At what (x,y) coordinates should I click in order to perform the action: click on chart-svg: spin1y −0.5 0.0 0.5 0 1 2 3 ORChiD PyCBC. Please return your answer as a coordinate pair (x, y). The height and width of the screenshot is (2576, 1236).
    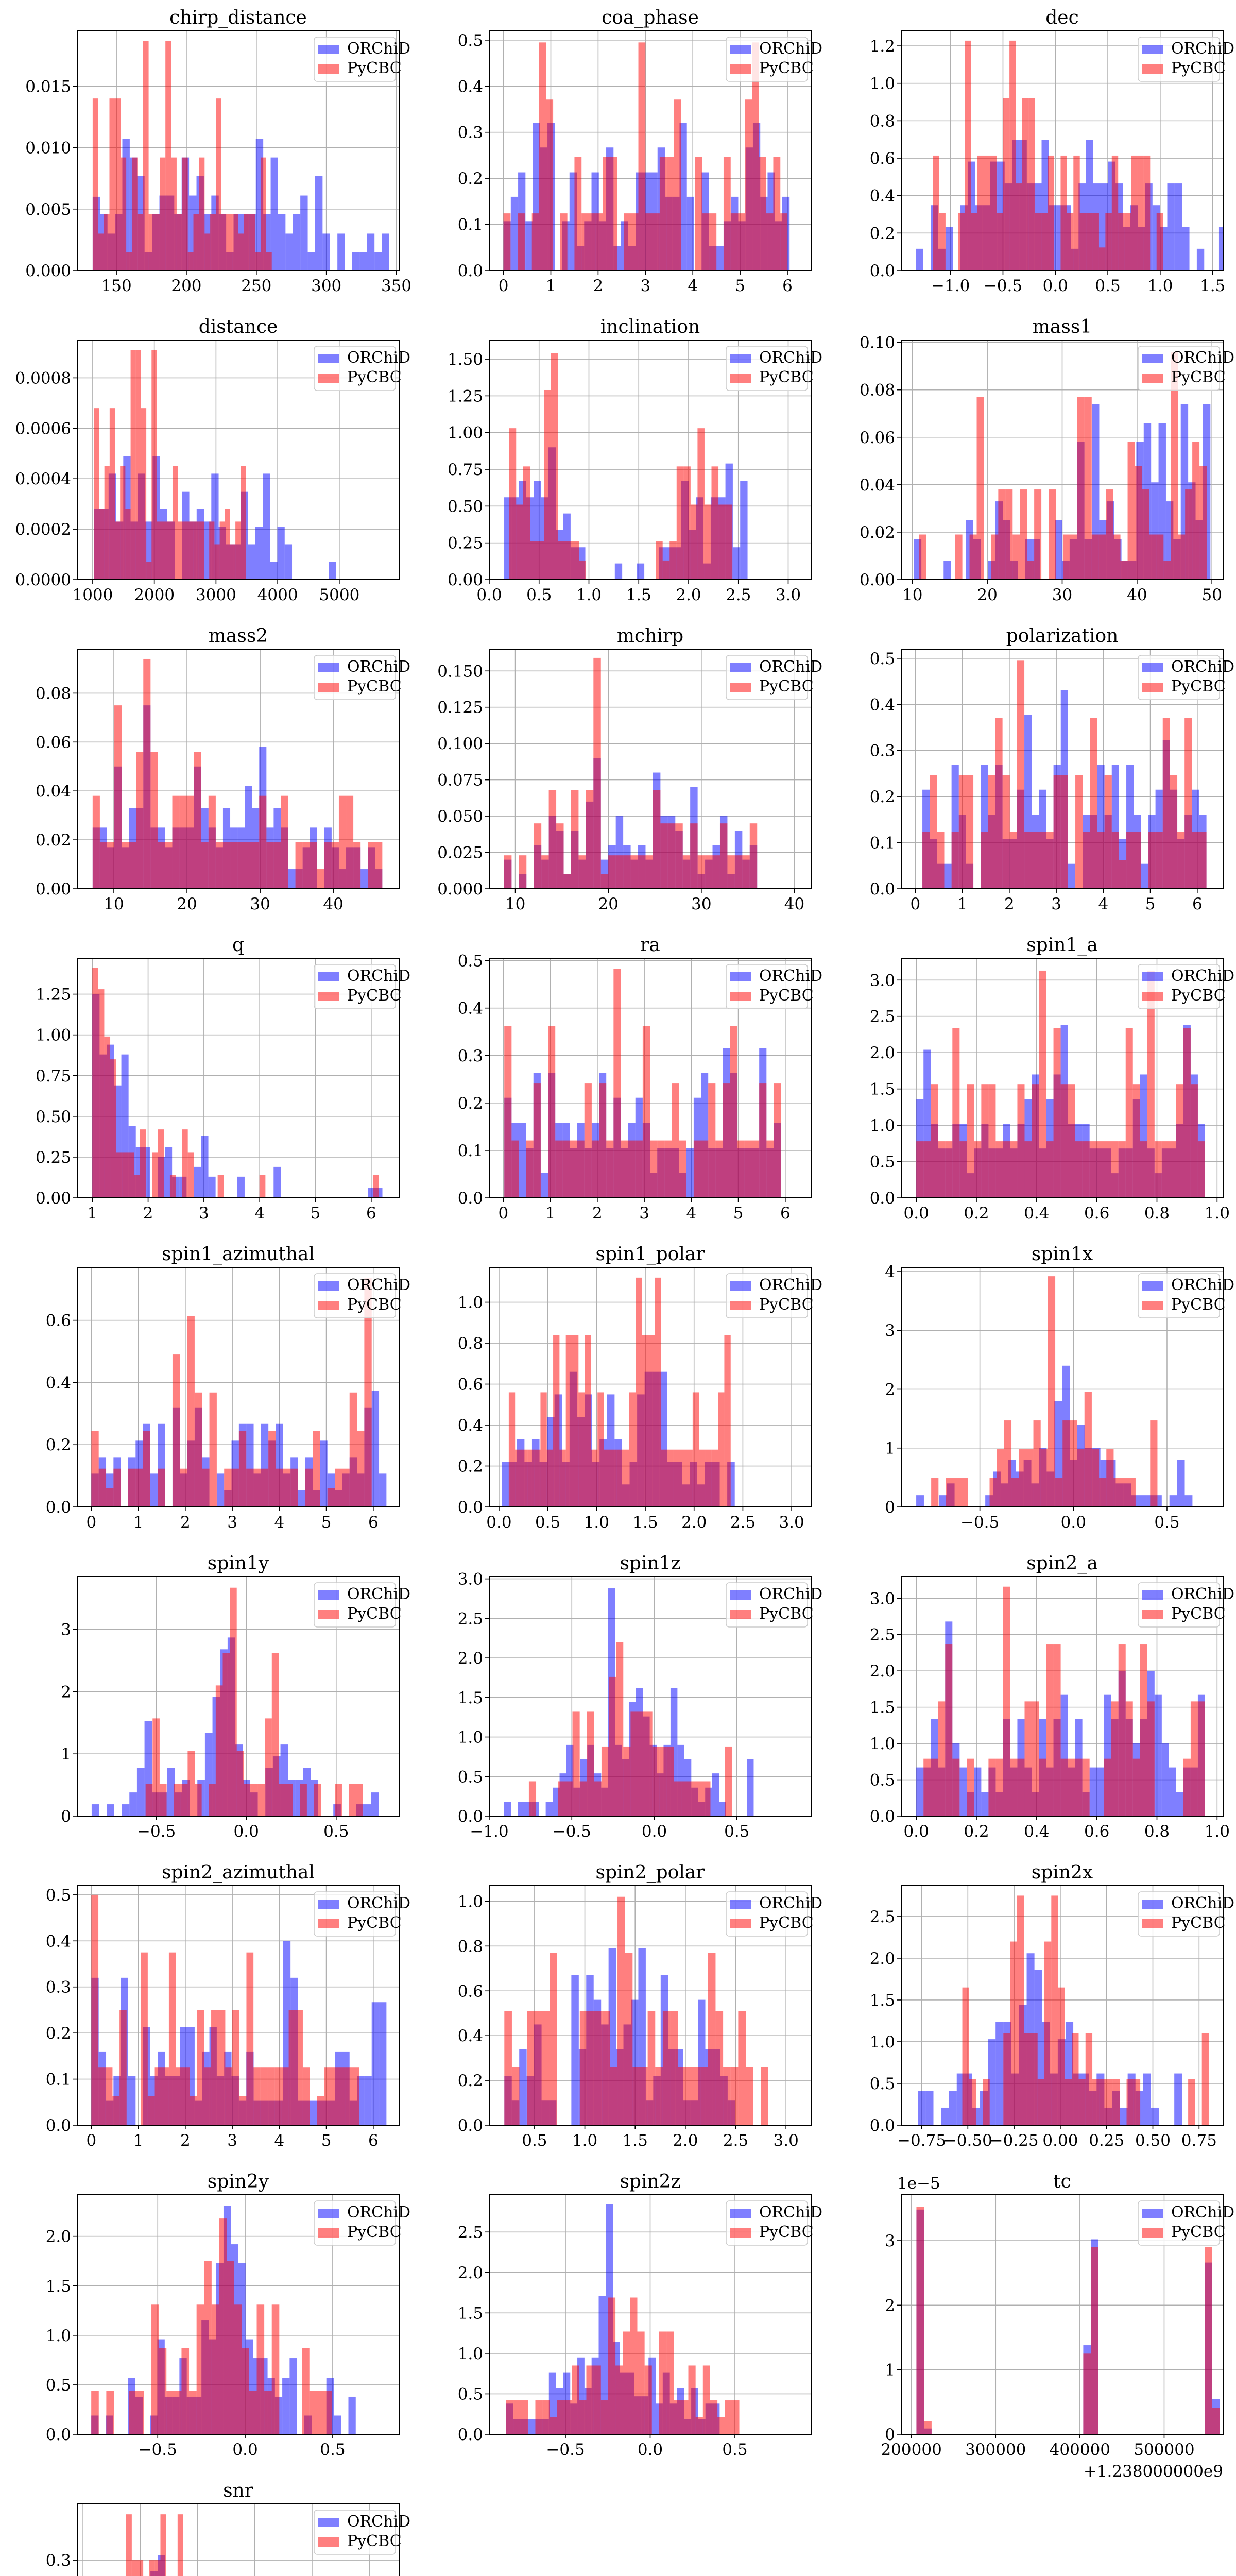
    Looking at the image, I should click on (235, 1697).